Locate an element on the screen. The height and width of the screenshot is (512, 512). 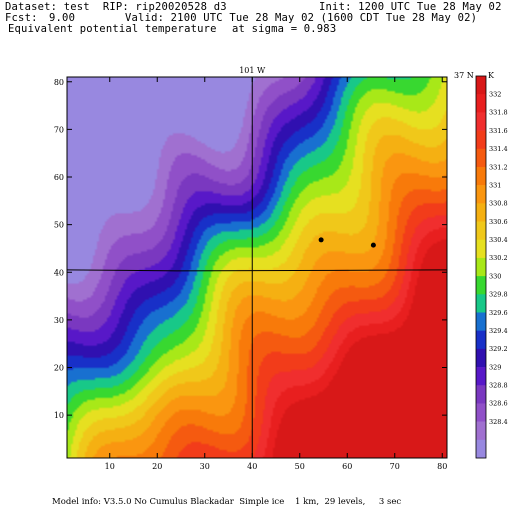
colorbar-label: 328.8 is located at coordinates (498, 386).